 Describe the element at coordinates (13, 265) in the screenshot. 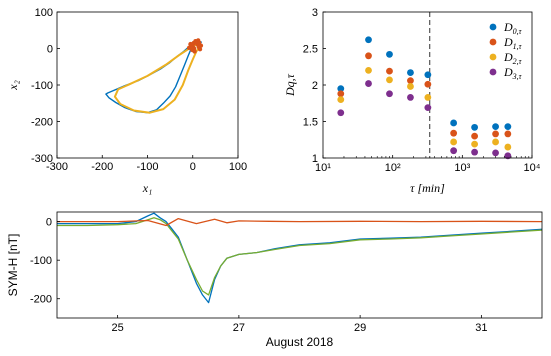

I see `y-axis-label: SYM-H [nT]` at that location.